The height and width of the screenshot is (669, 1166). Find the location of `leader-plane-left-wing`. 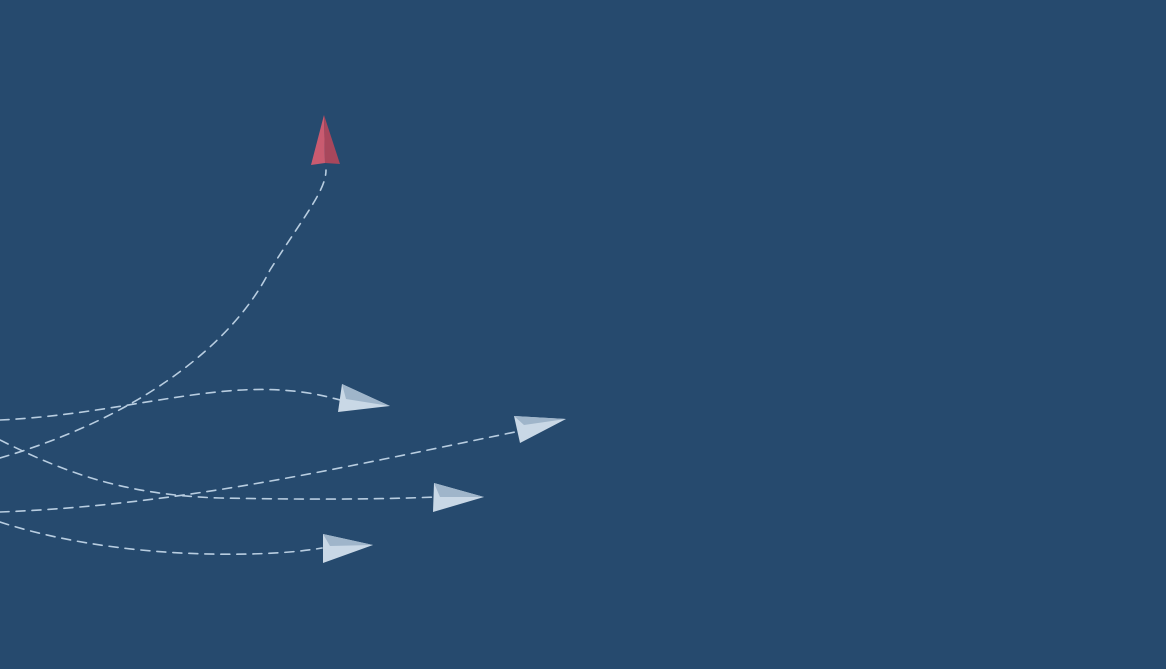

leader-plane-left-wing is located at coordinates (318, 140).